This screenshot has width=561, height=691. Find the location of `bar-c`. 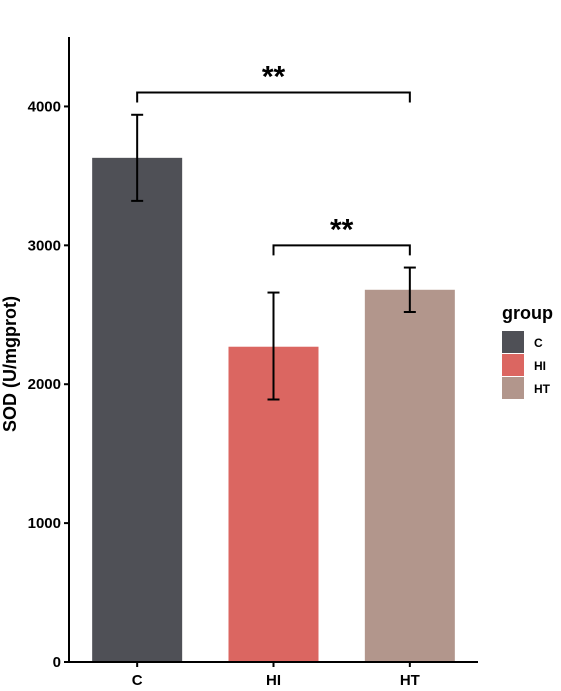

bar-c is located at coordinates (137, 410).